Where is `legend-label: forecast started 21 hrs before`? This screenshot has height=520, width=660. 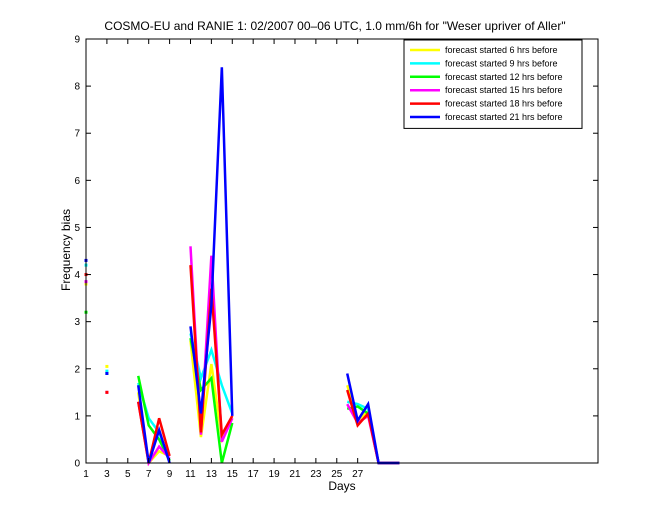
legend-label: forecast started 21 hrs before is located at coordinates (504, 117).